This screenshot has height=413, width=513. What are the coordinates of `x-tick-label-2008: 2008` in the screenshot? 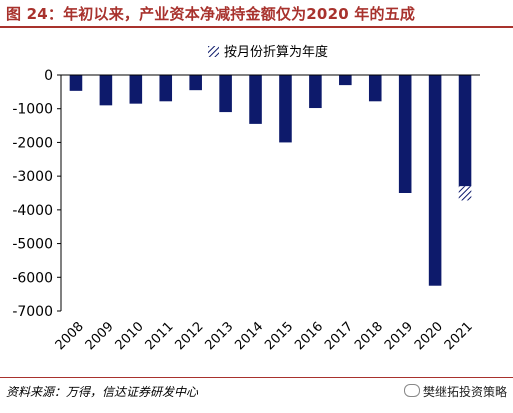 It's located at (70, 336).